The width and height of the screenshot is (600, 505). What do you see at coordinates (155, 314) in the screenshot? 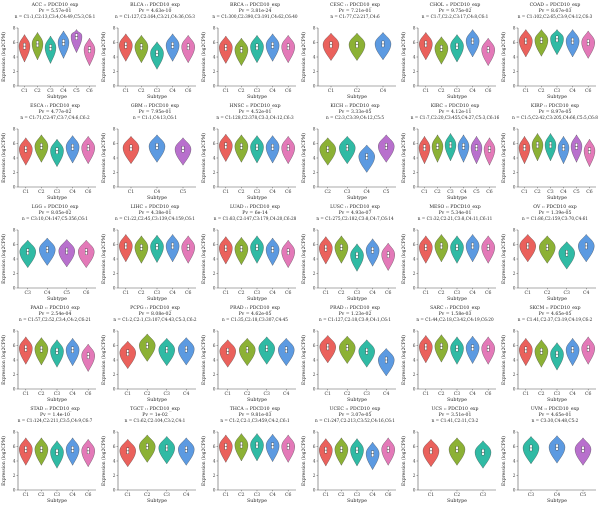
I see `panel-pvalue: Pv = 8.08e-02` at bounding box center [155, 314].